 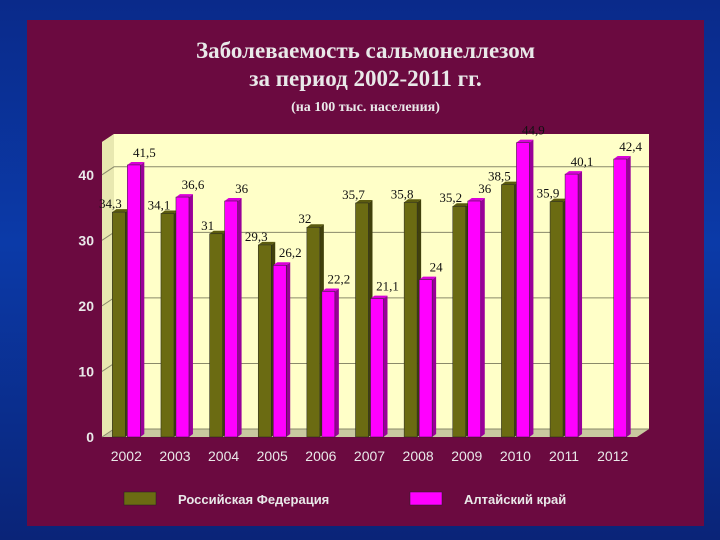 What do you see at coordinates (256, 236) in the screenshot?
I see `data-label: 29,3` at bounding box center [256, 236].